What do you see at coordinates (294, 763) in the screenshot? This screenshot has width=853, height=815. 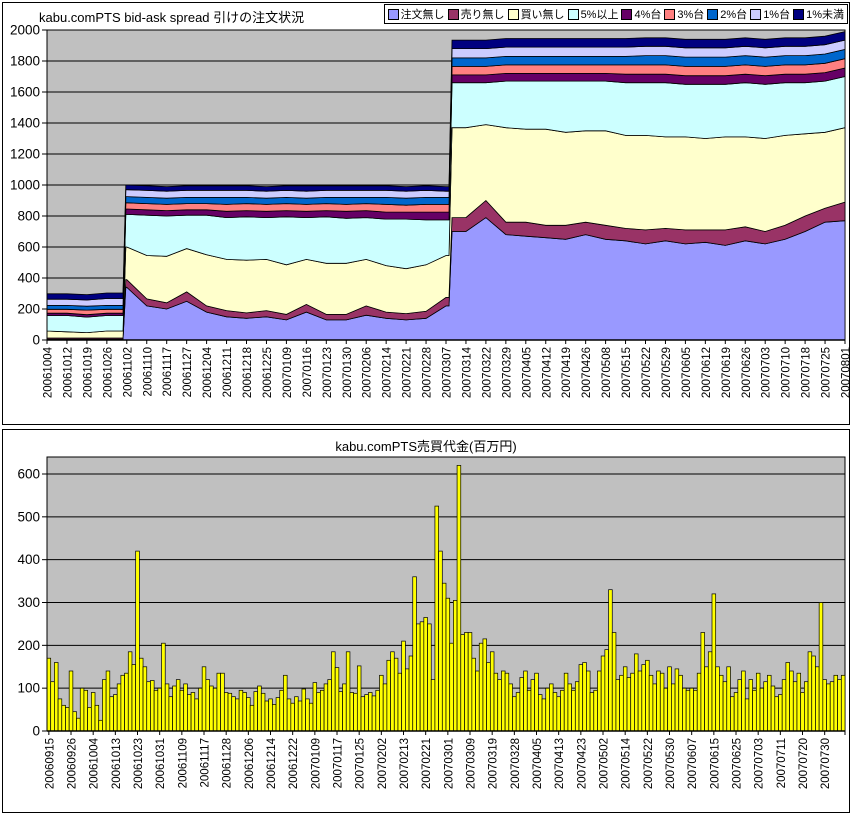 I see `x-axis-tick-label: 20061222` at bounding box center [294, 763].